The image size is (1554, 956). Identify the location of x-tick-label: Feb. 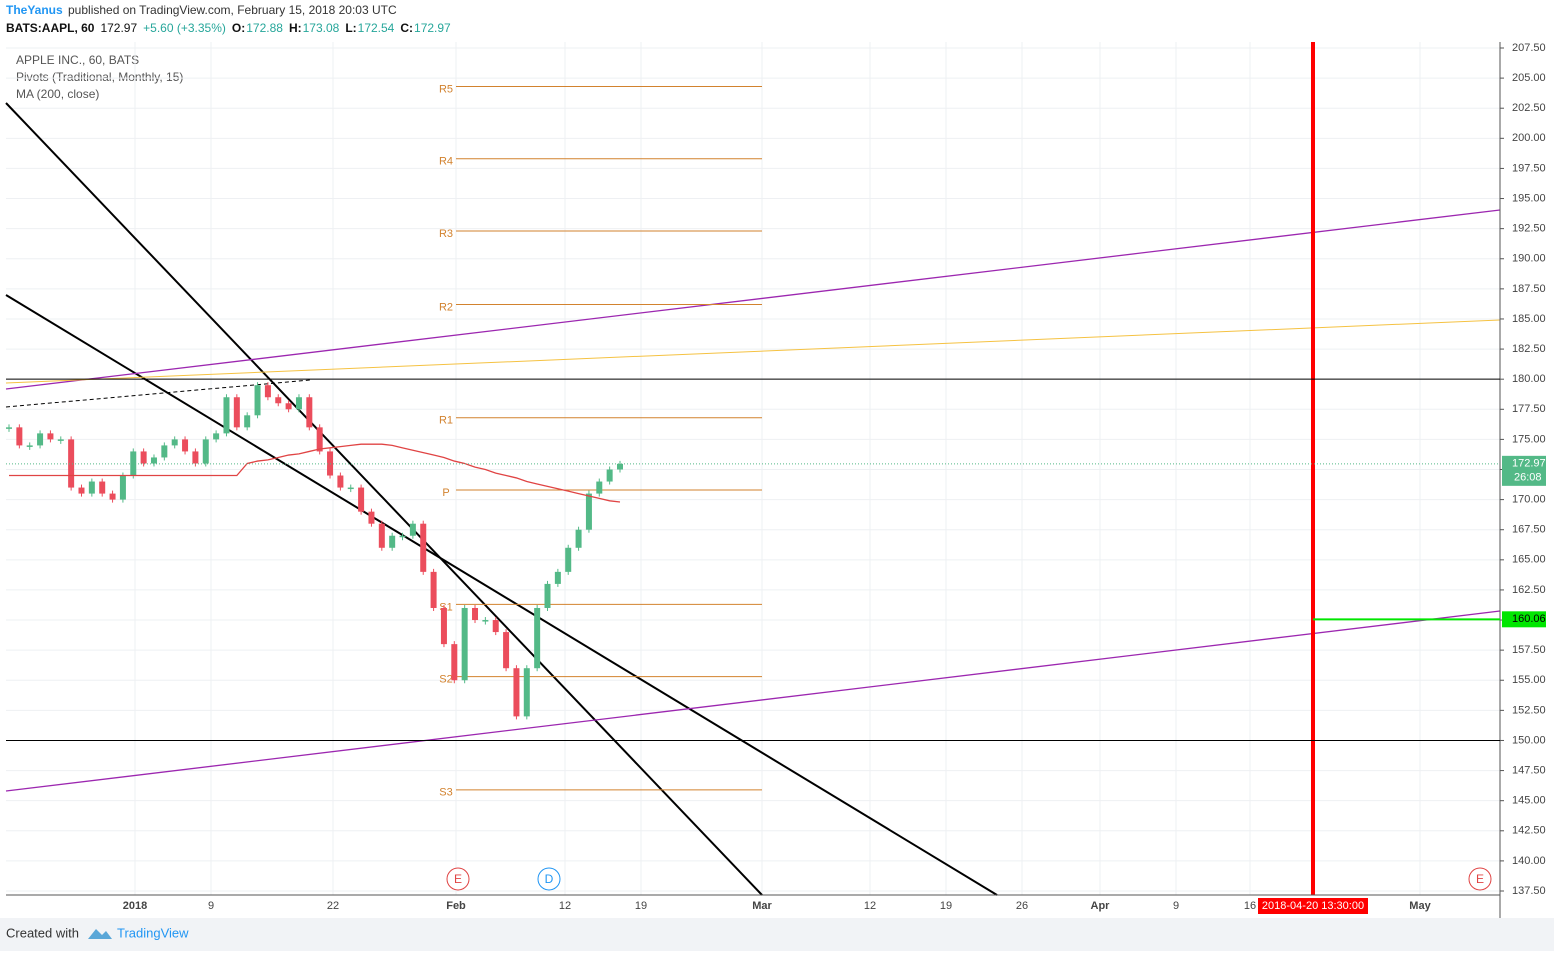
(456, 906).